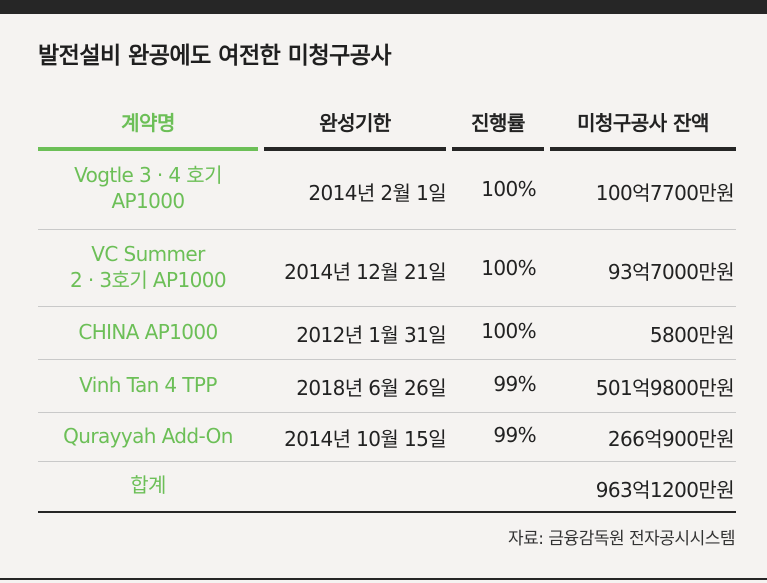 The width and height of the screenshot is (767, 583). I want to click on balance: 93억7000만원, so click(671, 272).